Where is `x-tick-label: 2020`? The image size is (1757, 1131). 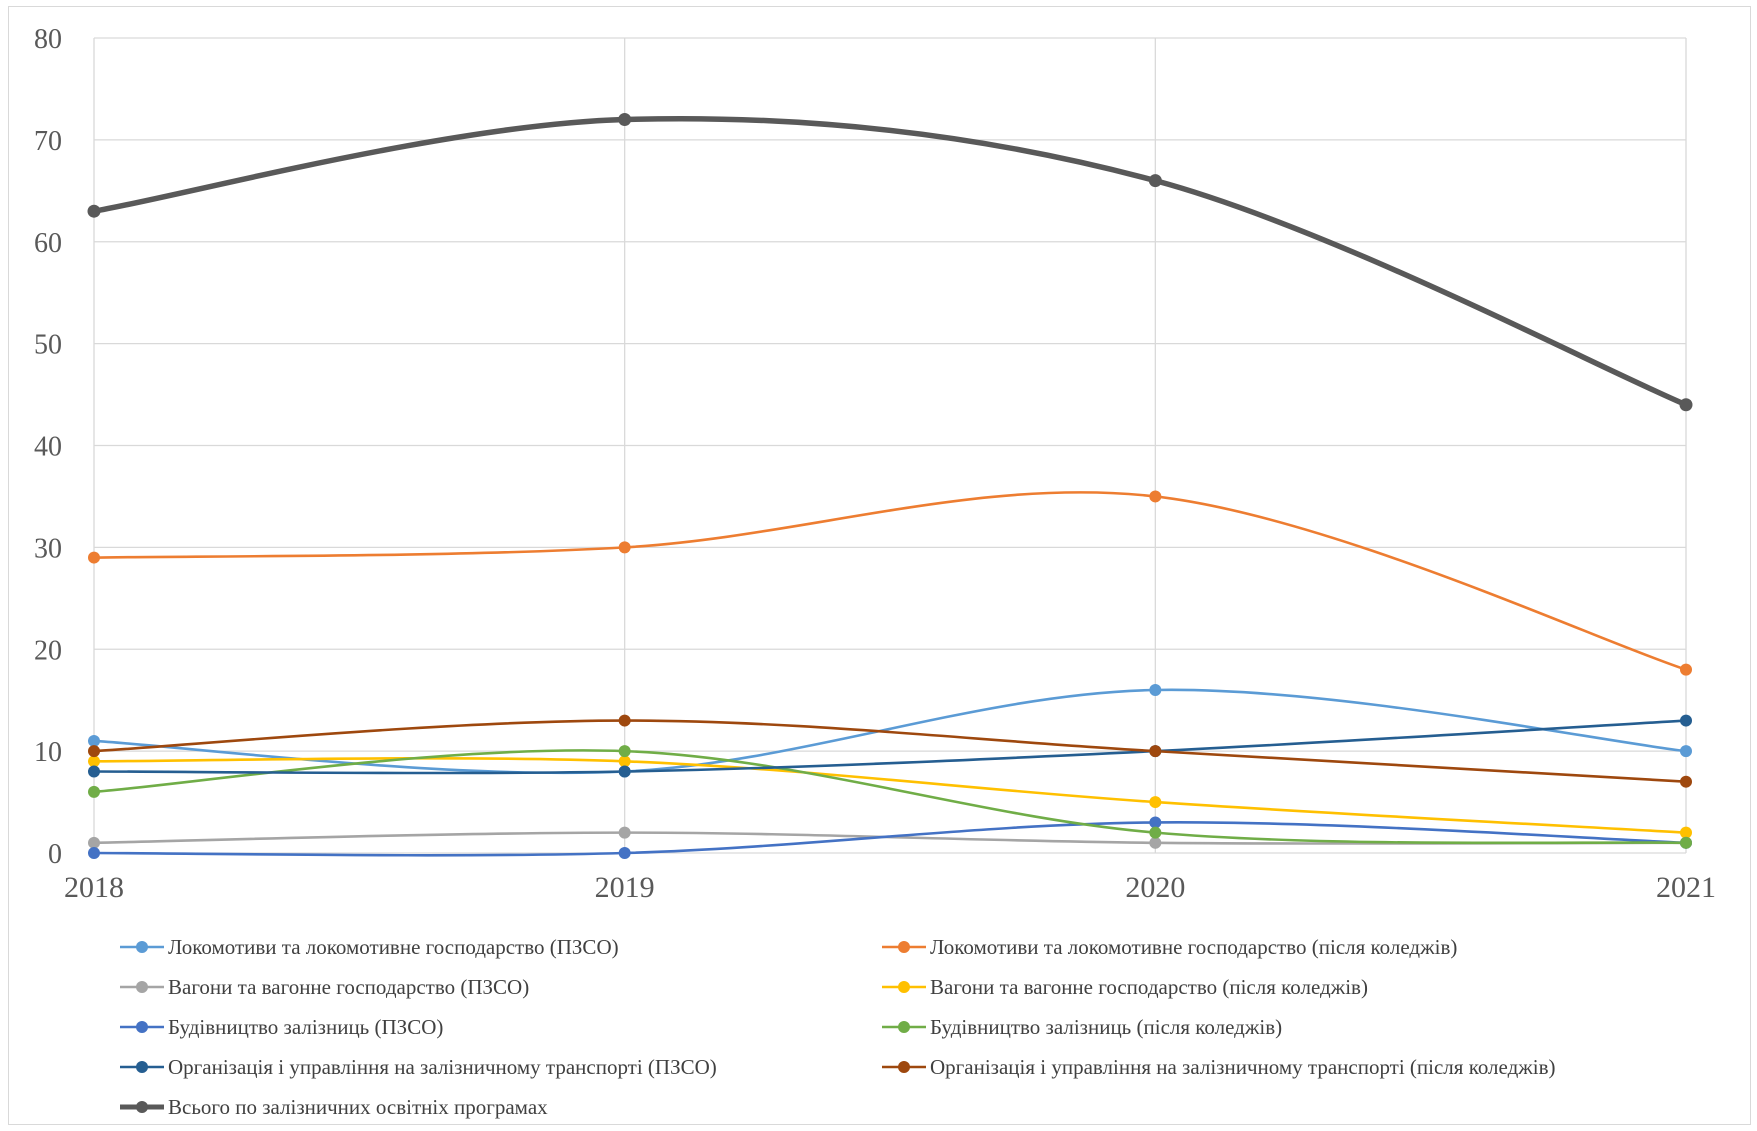
x-tick-label: 2020 is located at coordinates (1155, 887).